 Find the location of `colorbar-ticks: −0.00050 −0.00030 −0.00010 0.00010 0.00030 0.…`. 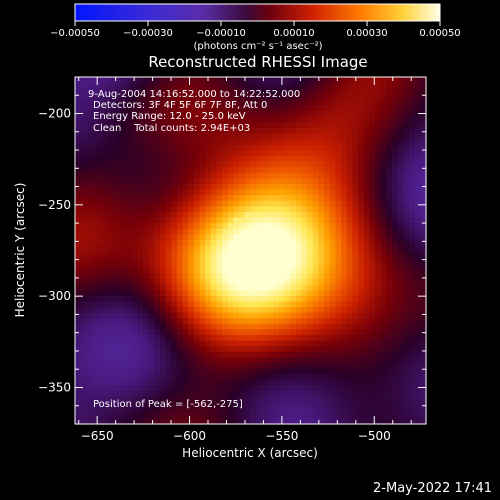

colorbar-ticks: −0.00050 −0.00030 −0.00010 0.00010 0.00030 0.… is located at coordinates (255, 30).